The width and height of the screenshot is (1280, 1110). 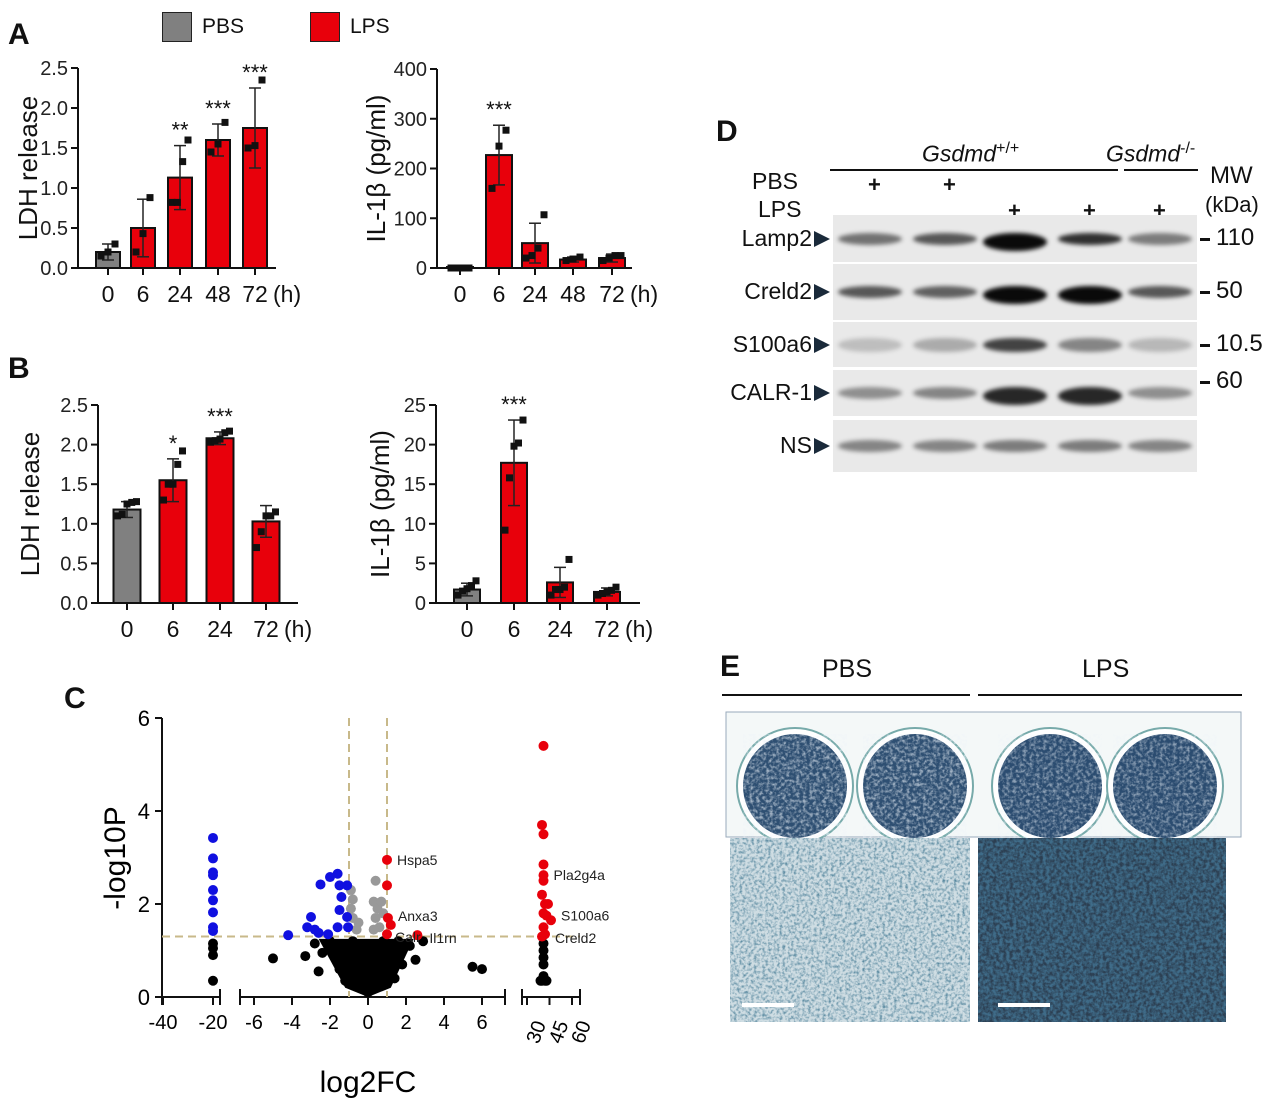 What do you see at coordinates (54, 109) in the screenshot?
I see `y-tick-label: 2.0` at bounding box center [54, 109].